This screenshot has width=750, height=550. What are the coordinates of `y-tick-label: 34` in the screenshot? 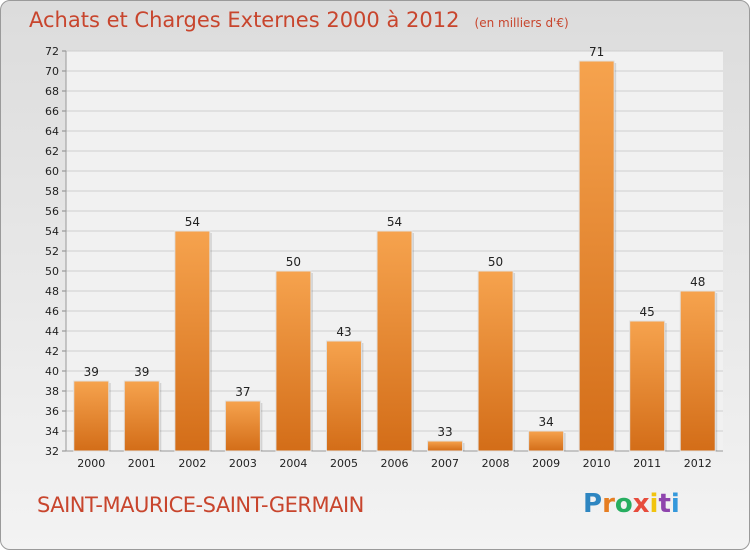 It's located at (52, 431).